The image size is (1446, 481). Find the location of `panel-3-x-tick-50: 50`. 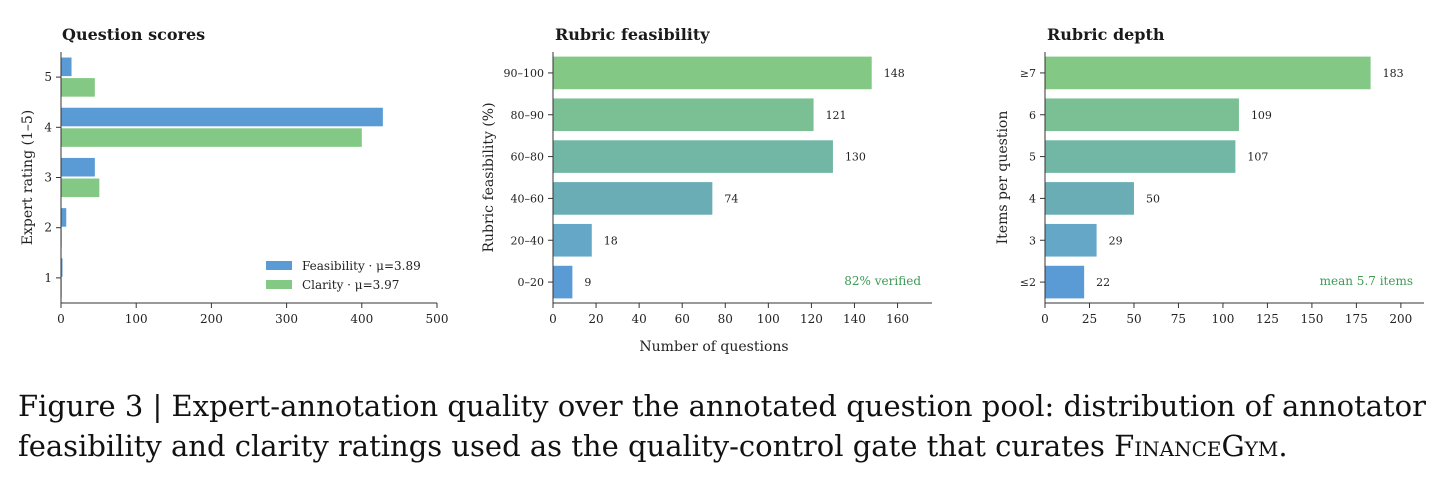

panel-3-x-tick-50: 50 is located at coordinates (1133, 319).